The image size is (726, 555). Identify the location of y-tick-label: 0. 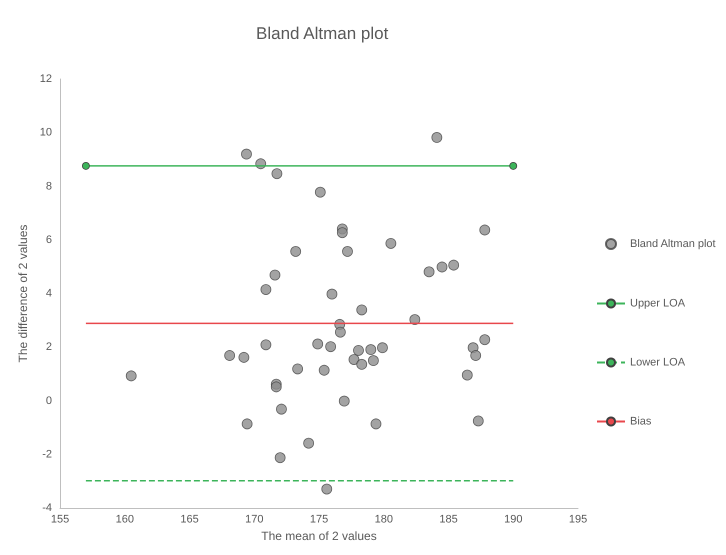
(49, 400).